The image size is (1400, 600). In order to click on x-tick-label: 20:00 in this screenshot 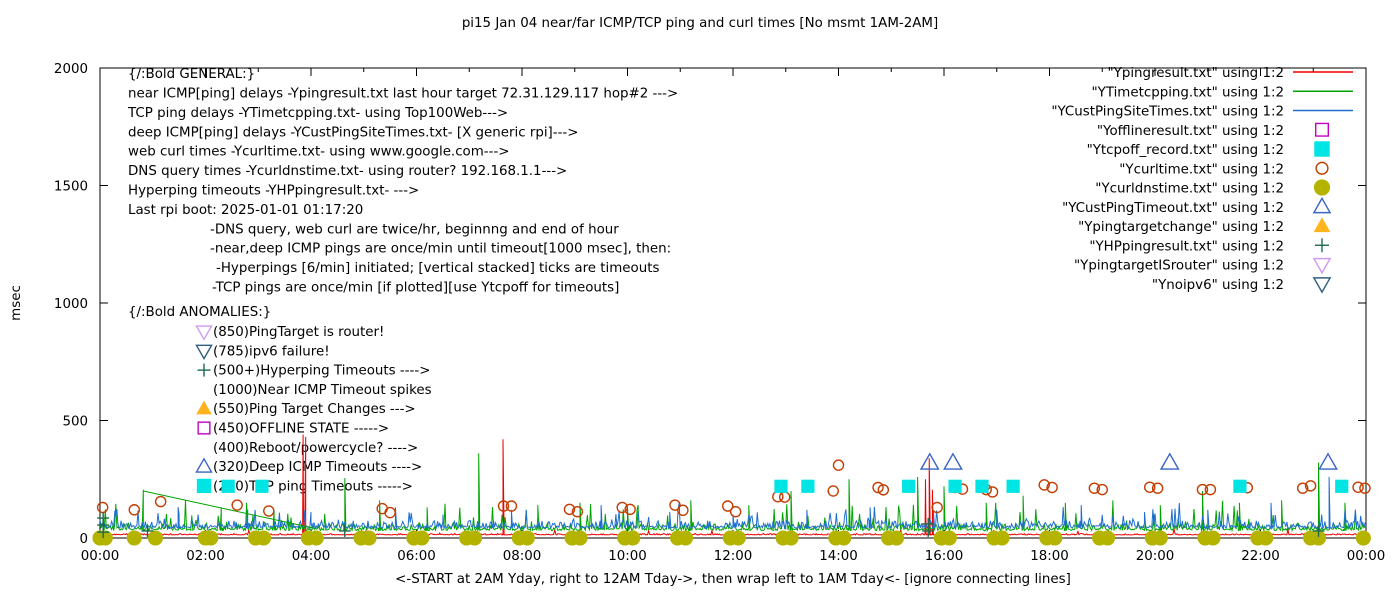, I will do `click(1155, 556)`.